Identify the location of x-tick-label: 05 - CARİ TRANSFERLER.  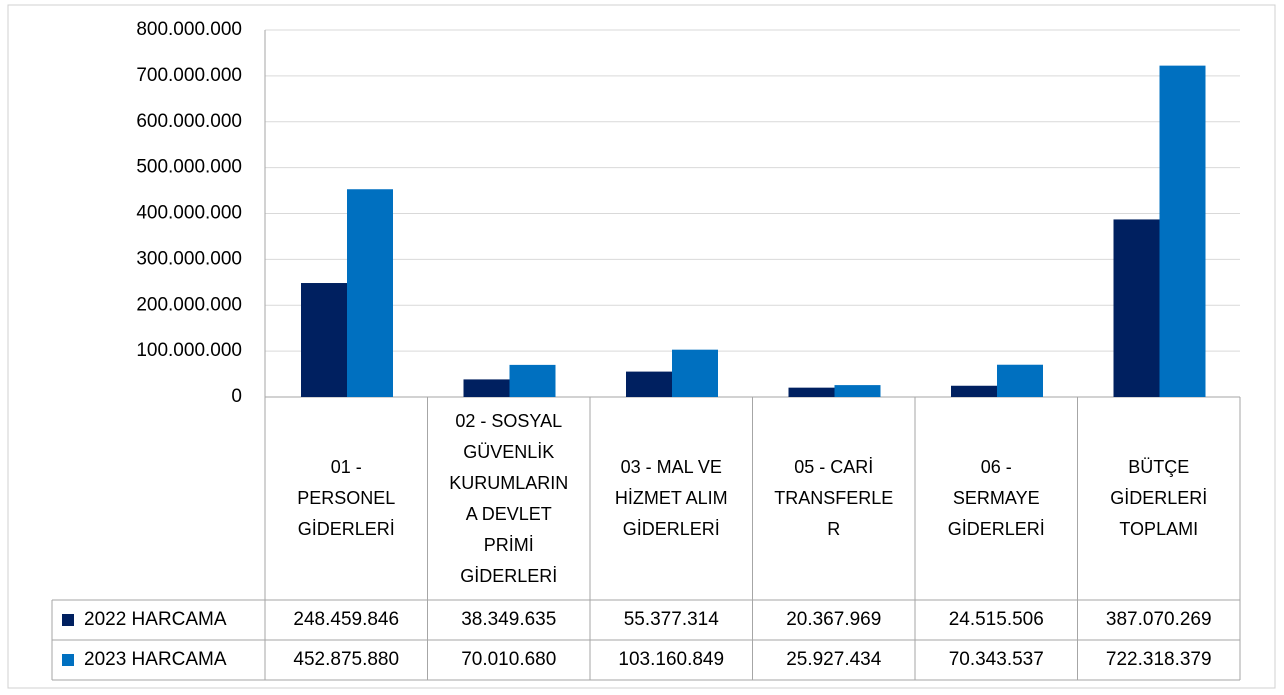
(834, 498).